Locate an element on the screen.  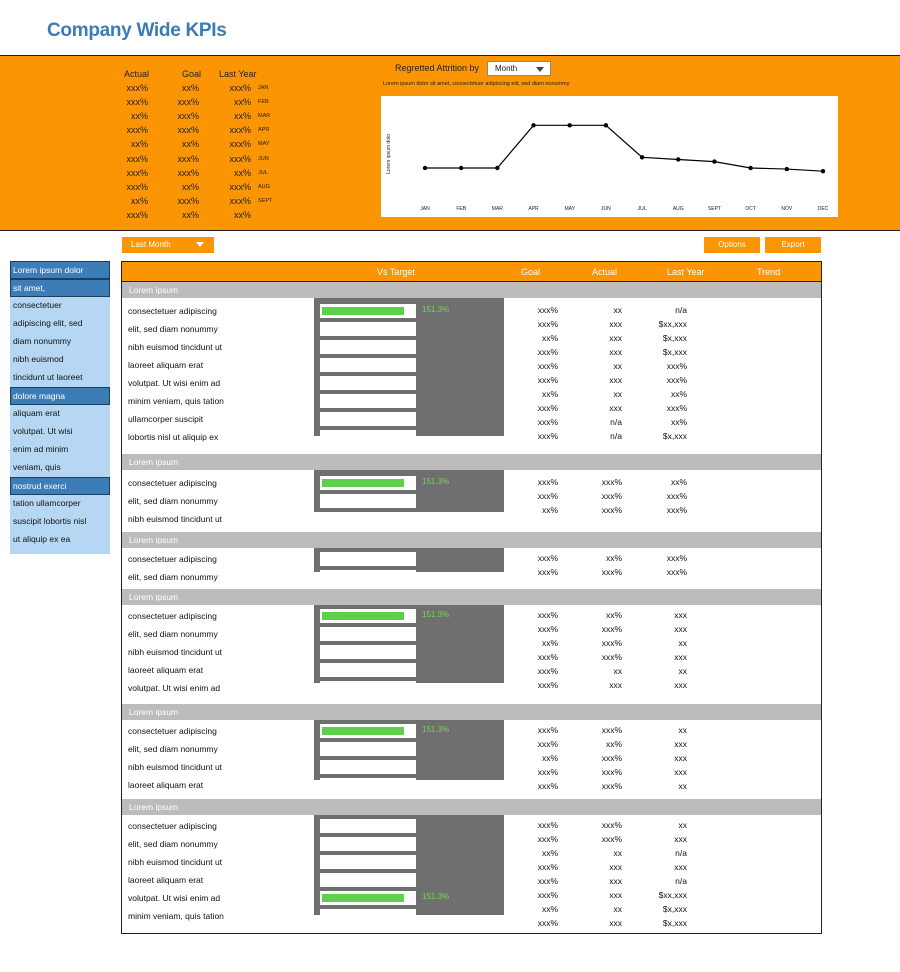
sidebar-item: nibh euismod is located at coordinates (38, 359).